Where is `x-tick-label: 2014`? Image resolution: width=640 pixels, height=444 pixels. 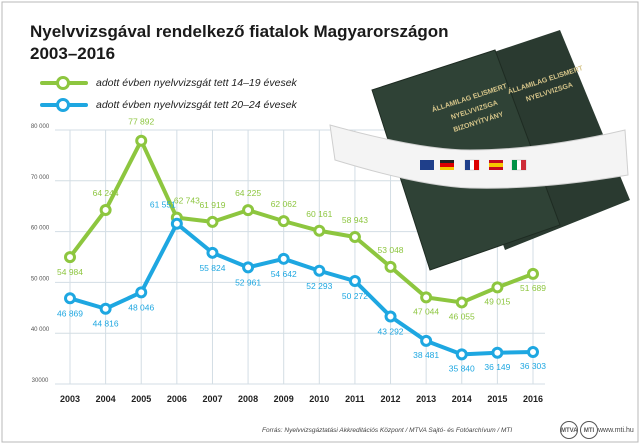
x-tick-label: 2014 is located at coordinates (462, 399).